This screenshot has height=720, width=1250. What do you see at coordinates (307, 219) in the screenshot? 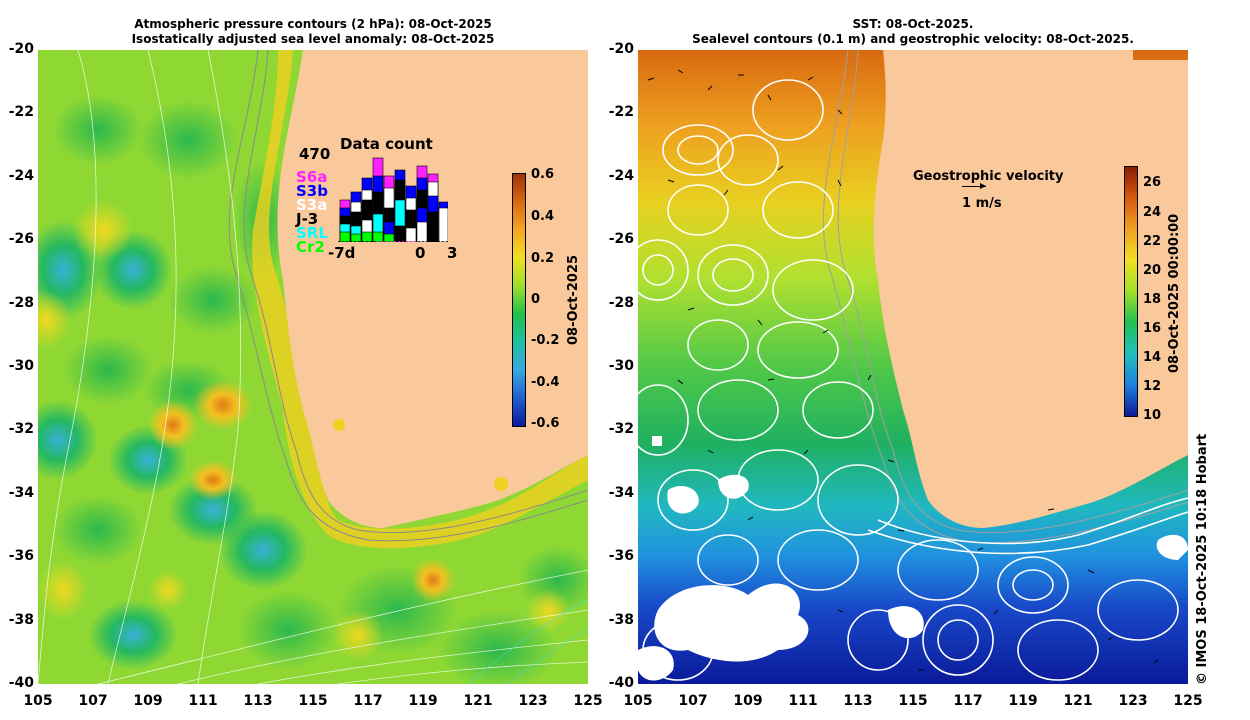
I see `sat-label-j3: J-3` at bounding box center [307, 219].